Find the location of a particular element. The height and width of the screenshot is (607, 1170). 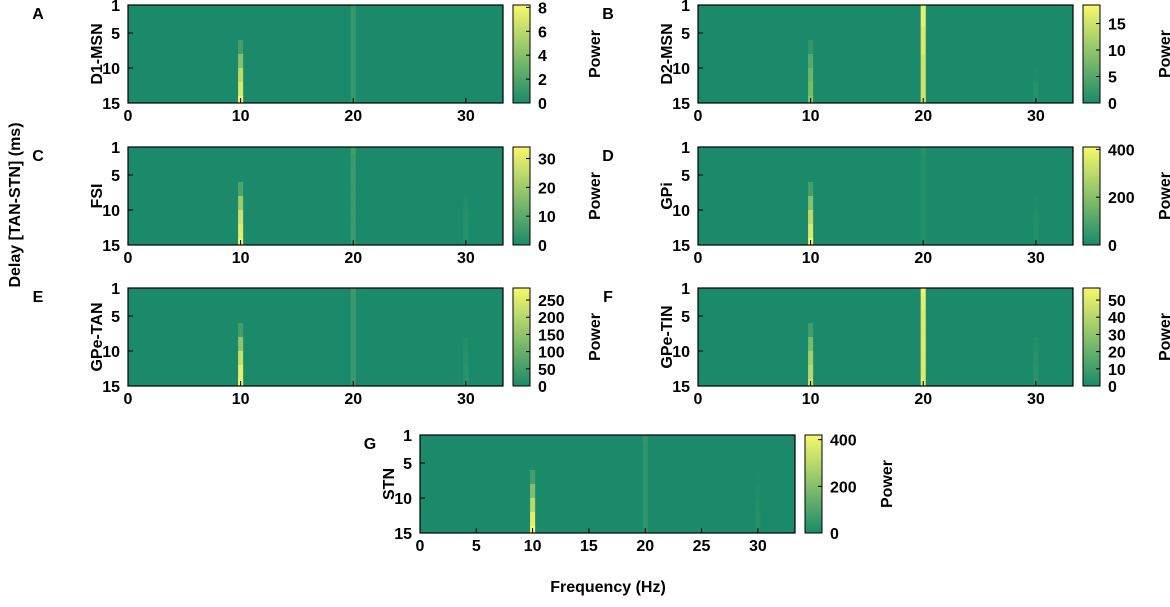

y-tick-label: 5 is located at coordinates (685, 317).